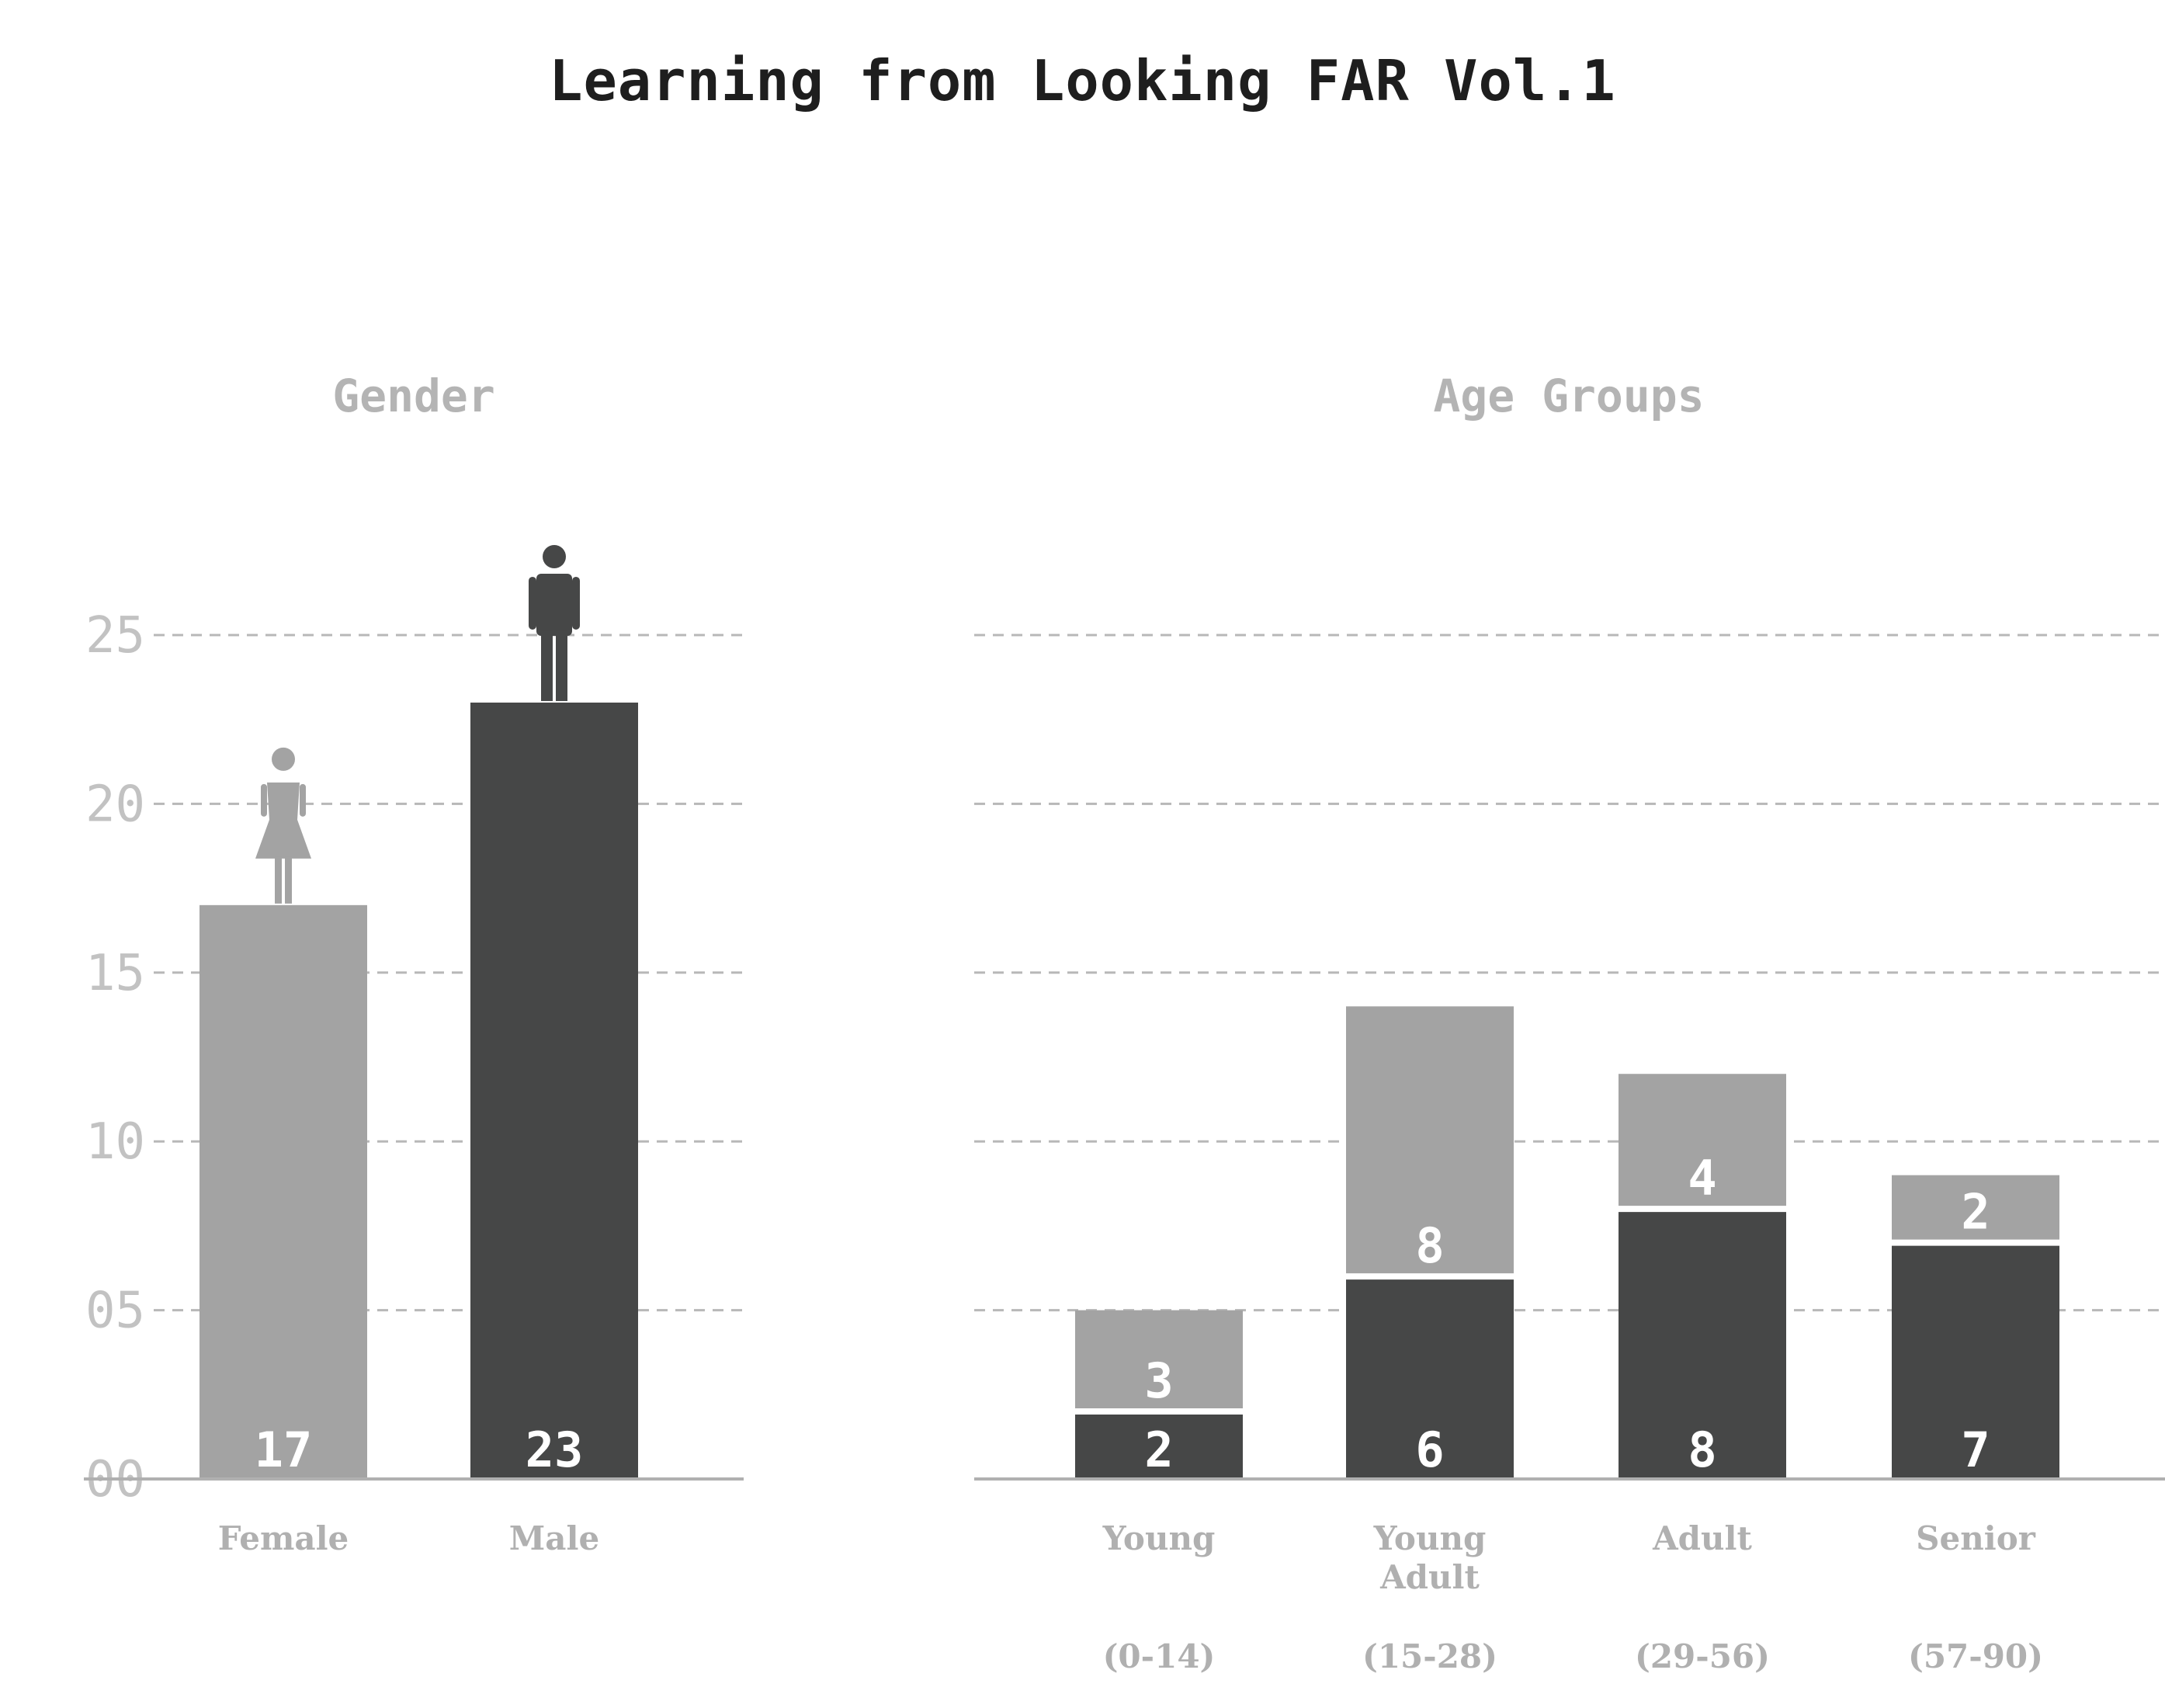 This screenshot has height=1708, width=2165. I want to click on data-label: 3, so click(1158, 1381).